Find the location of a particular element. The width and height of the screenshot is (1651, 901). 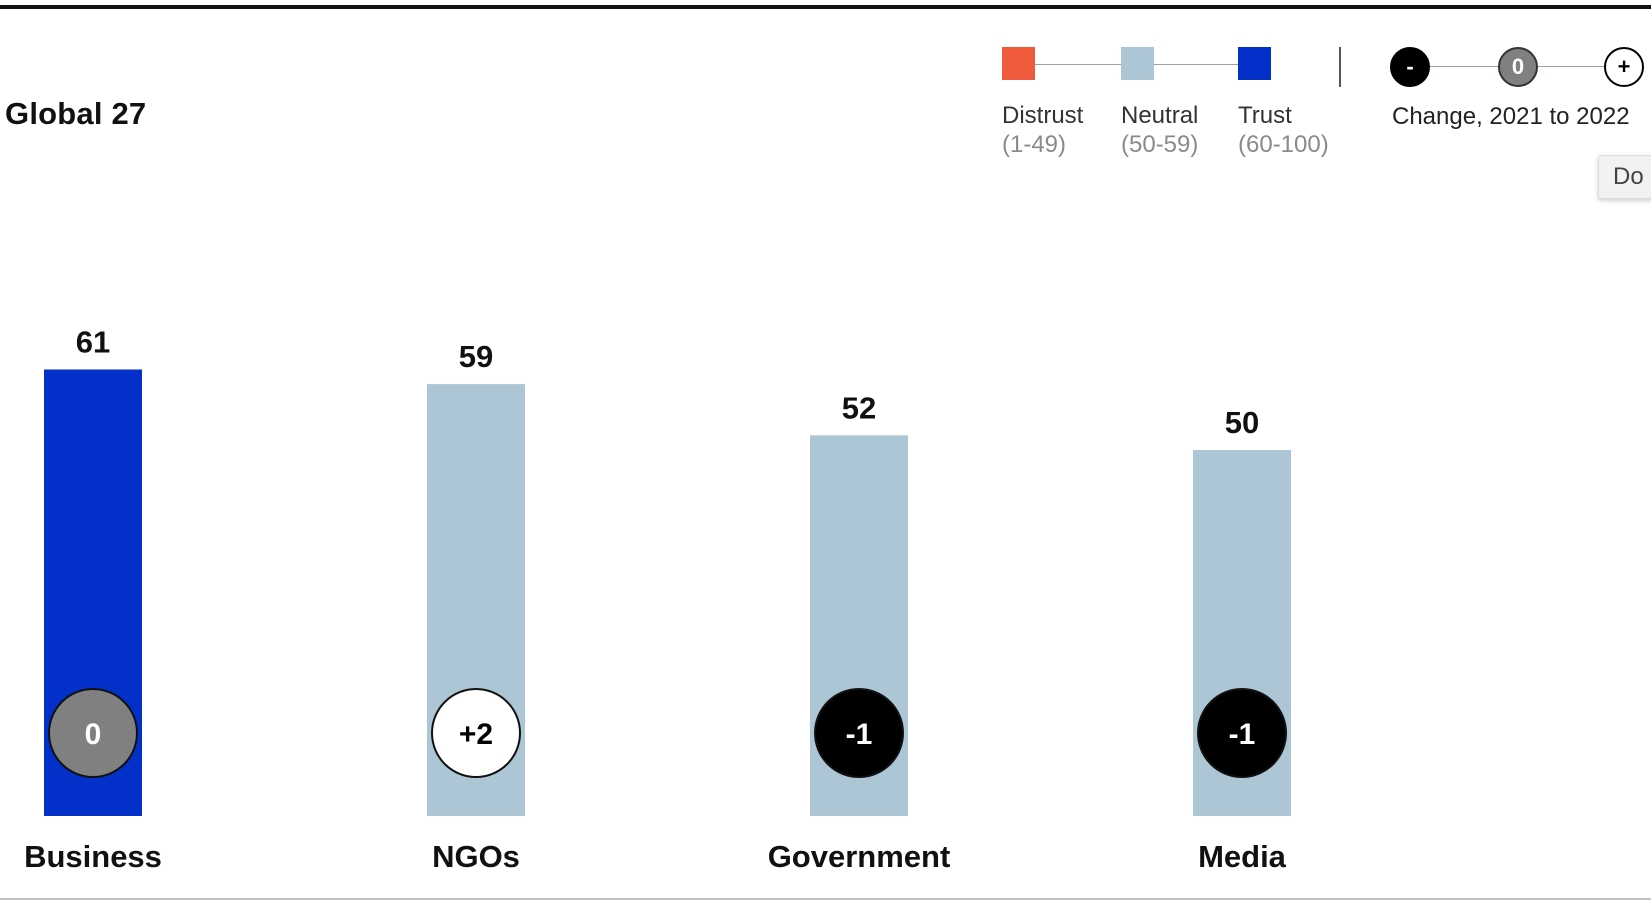

value-label-media: 50 is located at coordinates (1242, 422).